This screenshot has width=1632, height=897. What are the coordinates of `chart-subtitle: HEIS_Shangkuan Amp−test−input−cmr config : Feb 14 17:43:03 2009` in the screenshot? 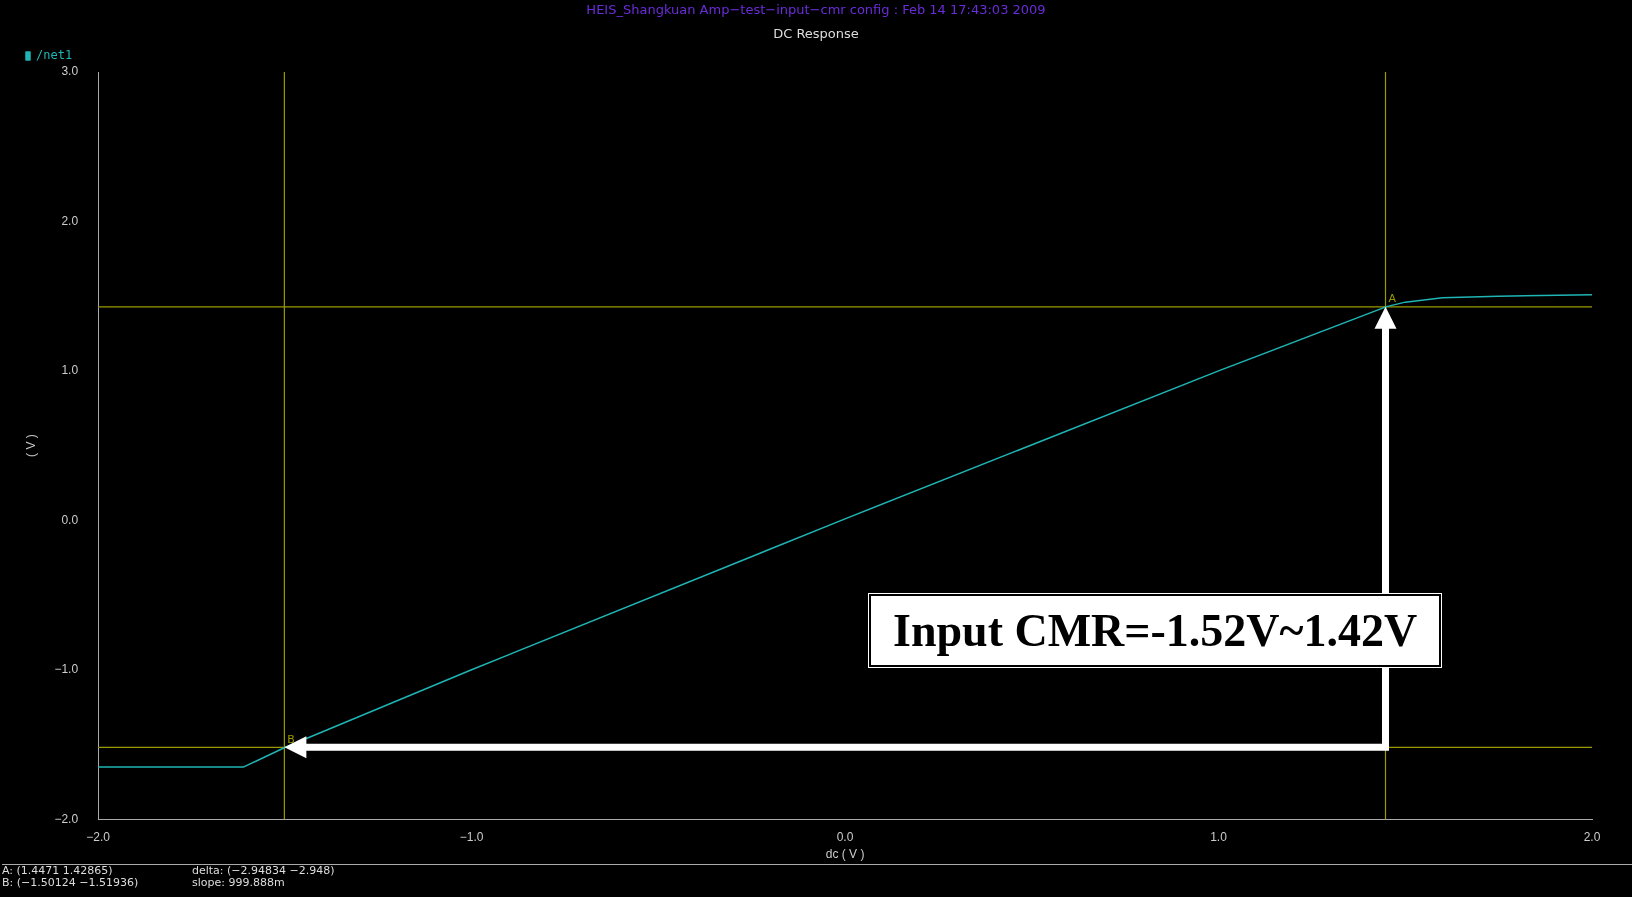 It's located at (816, 9).